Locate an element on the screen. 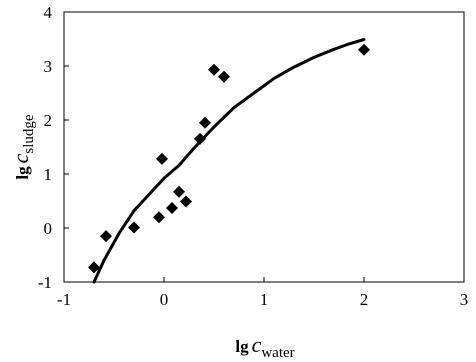 The width and height of the screenshot is (476, 362). y-axis-title: lg csludge is located at coordinates (22, 147).